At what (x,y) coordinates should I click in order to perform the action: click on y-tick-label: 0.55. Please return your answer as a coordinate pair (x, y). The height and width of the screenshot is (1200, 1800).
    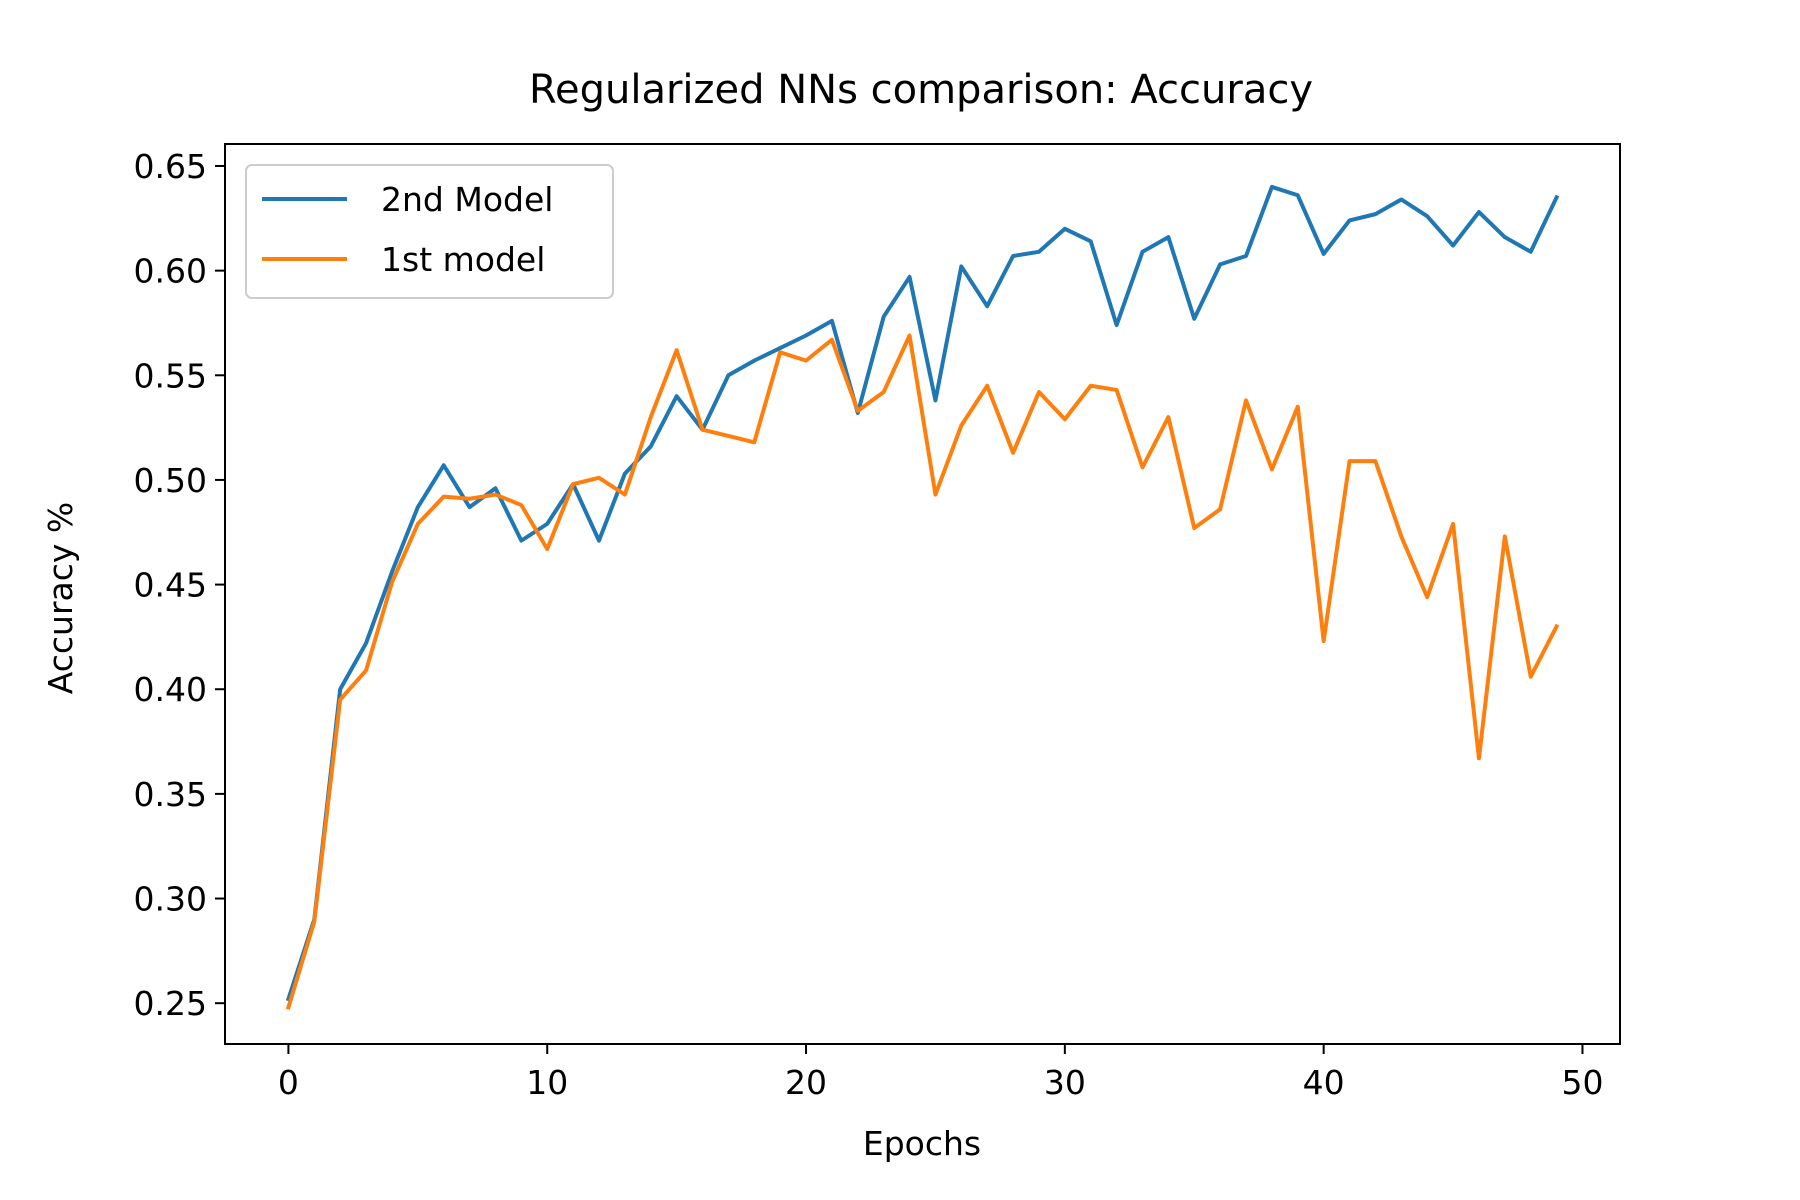
    Looking at the image, I should click on (170, 375).